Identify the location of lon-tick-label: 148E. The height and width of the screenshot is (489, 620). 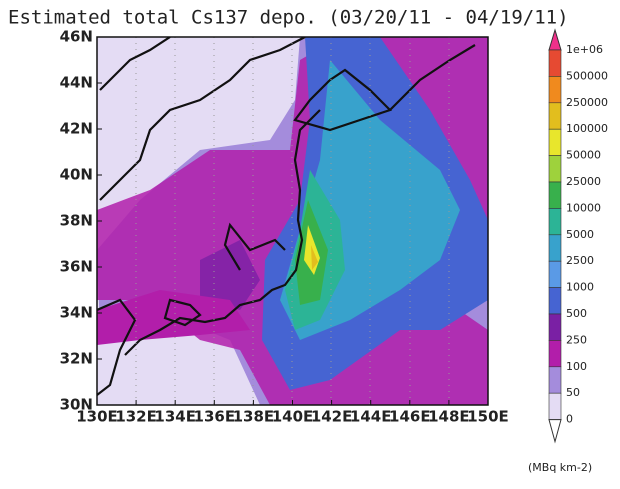
(449, 417).